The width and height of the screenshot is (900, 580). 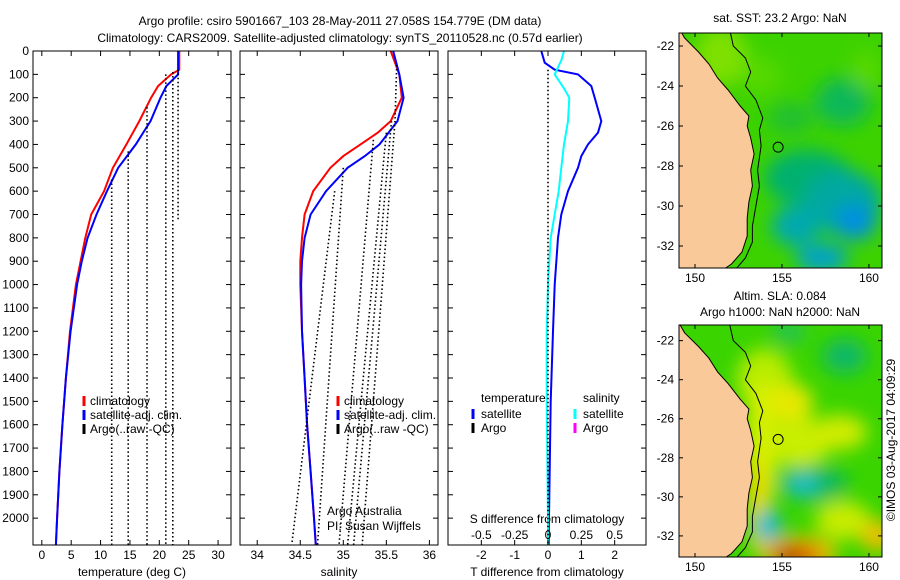 What do you see at coordinates (19, 191) in the screenshot?
I see `depth-tick-label: 600` at bounding box center [19, 191].